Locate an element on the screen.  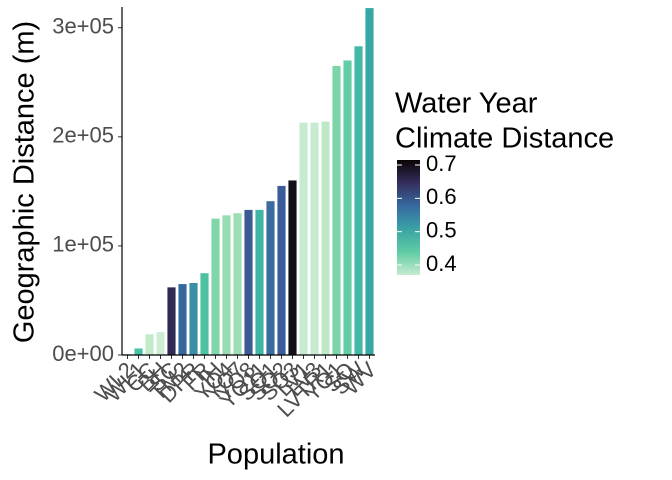
y-axis-title: Geographic Distance (m) is located at coordinates (25, 182).